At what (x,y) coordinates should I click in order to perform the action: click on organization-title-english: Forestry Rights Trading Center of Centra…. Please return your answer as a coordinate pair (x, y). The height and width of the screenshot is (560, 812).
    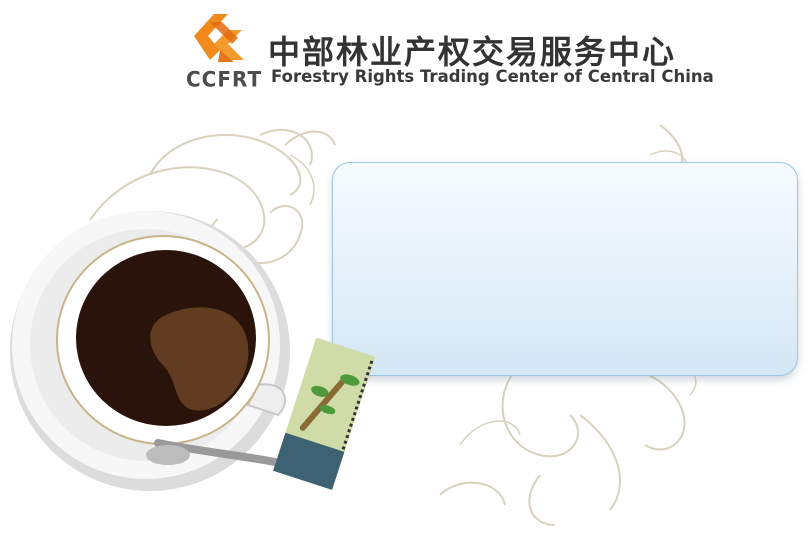
    Looking at the image, I should click on (492, 76).